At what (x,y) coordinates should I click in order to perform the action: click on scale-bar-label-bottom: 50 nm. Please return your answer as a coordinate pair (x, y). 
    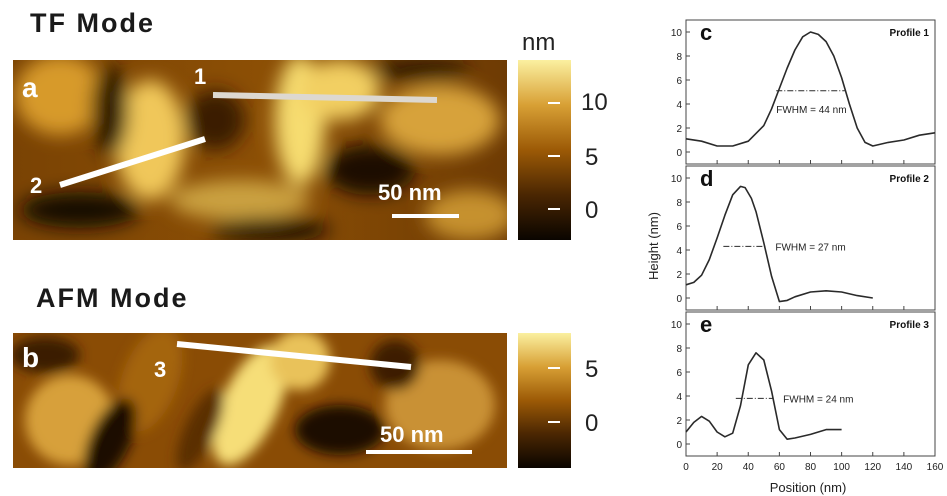
    Looking at the image, I should click on (412, 434).